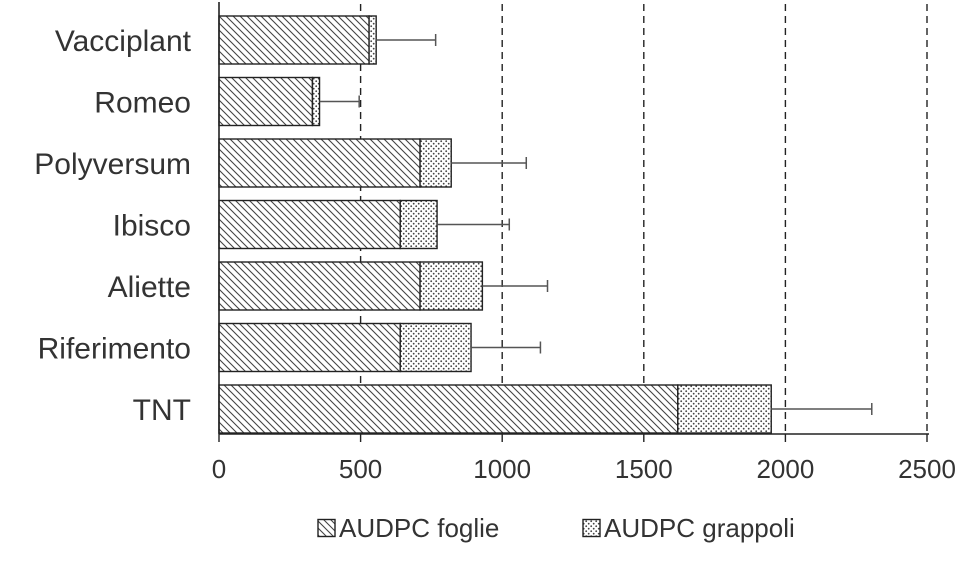 This screenshot has height=561, width=966. What do you see at coordinates (123, 41) in the screenshot?
I see `category-label: Vacciplant` at bounding box center [123, 41].